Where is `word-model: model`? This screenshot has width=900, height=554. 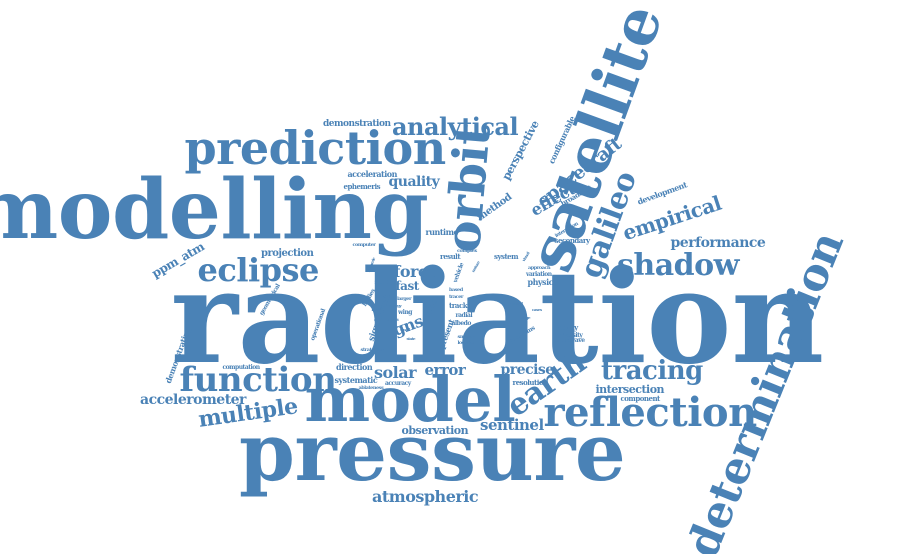 word-model: model is located at coordinates (410, 399).